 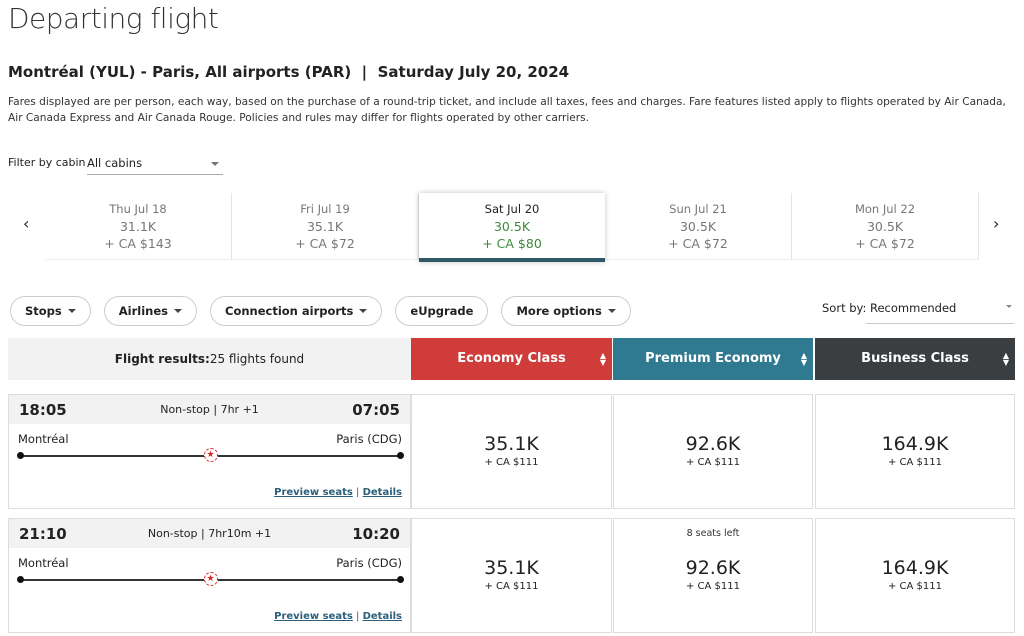 What do you see at coordinates (26, 223) in the screenshot?
I see `prev-dates-arrow-icon: ‹` at bounding box center [26, 223].